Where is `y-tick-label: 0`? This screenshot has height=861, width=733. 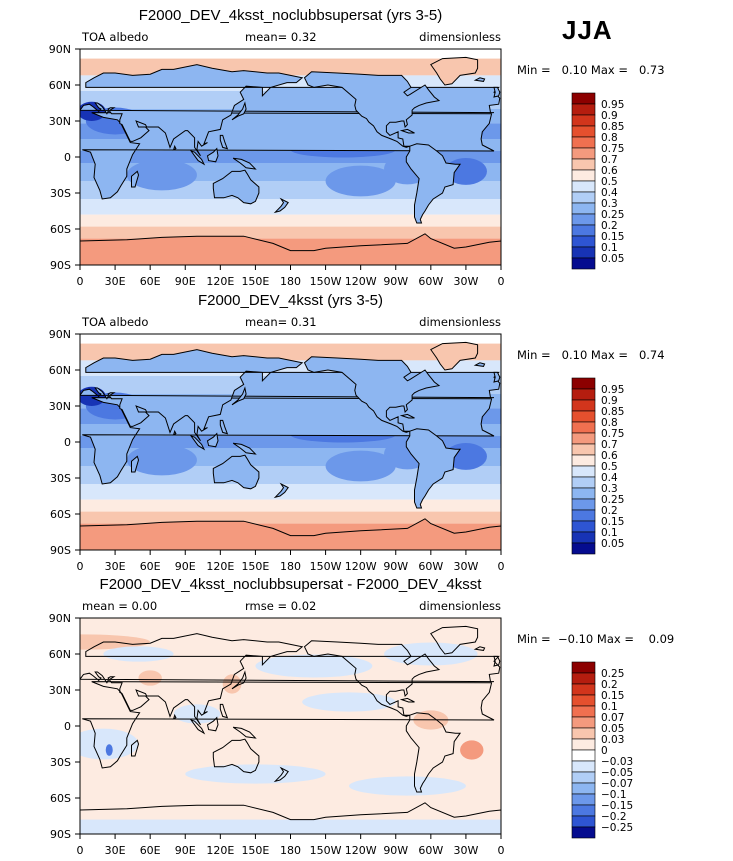 y-tick-label: 0 is located at coordinates (67, 157).